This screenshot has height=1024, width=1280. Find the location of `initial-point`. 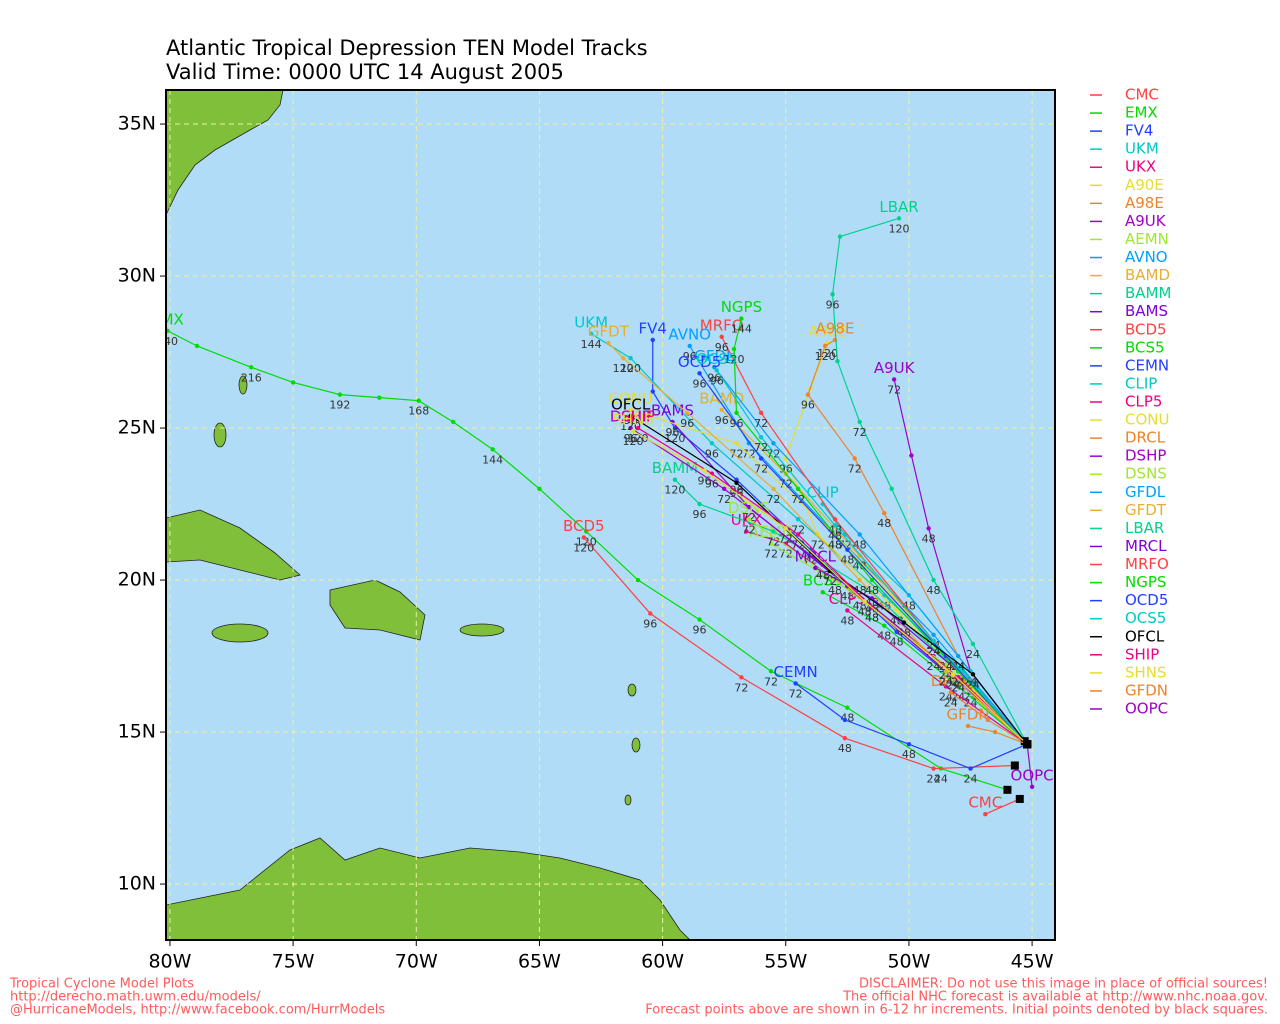

initial-point is located at coordinates (1007, 789).